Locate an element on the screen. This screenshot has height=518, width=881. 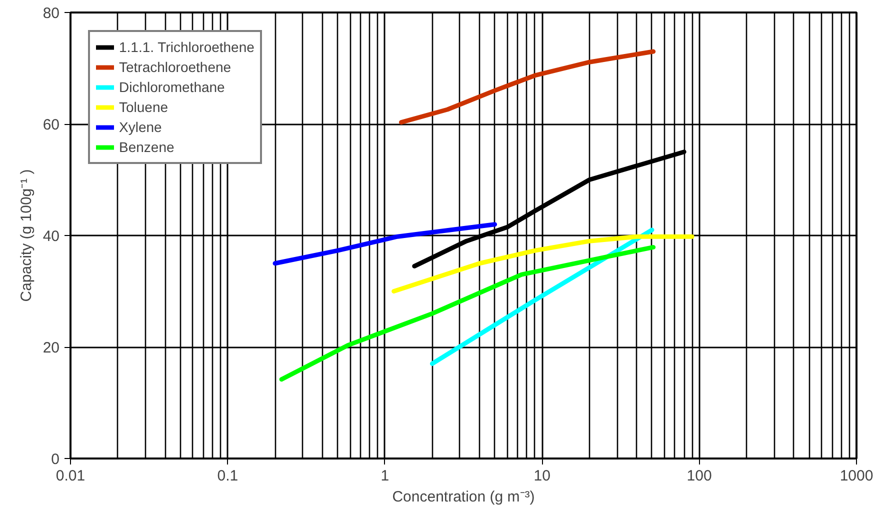
x-tick-label: 10 is located at coordinates (542, 476).